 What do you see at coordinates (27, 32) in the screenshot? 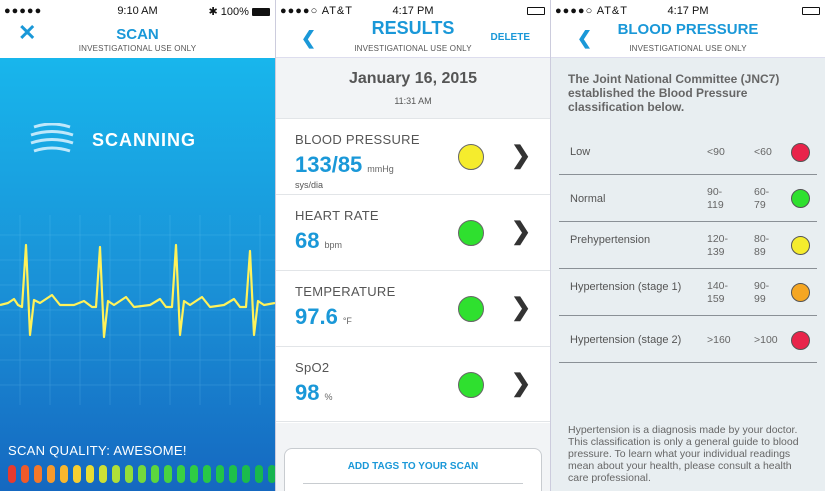
I see `close-icon: ✕` at bounding box center [27, 32].